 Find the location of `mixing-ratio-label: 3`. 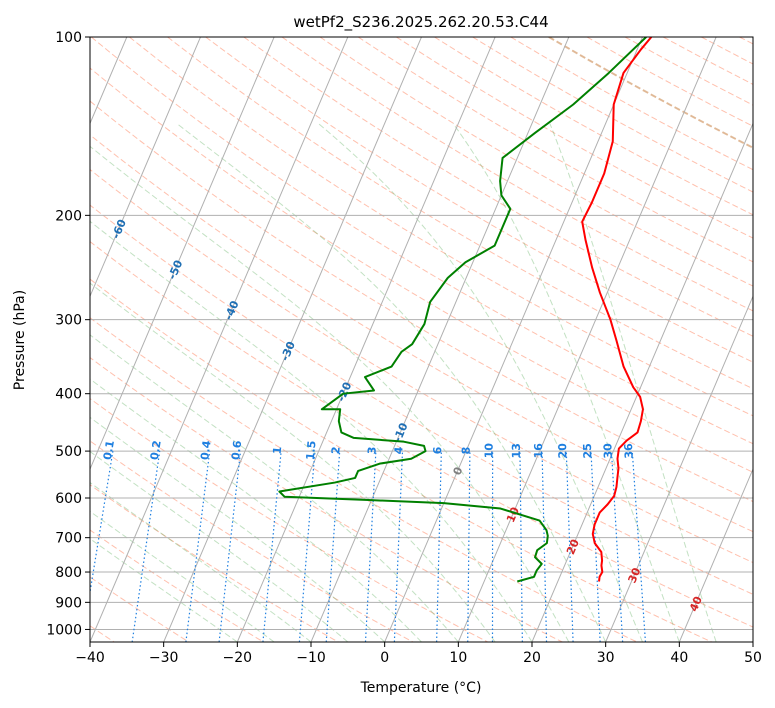

mixing-ratio-label: 3 is located at coordinates (371, 450).